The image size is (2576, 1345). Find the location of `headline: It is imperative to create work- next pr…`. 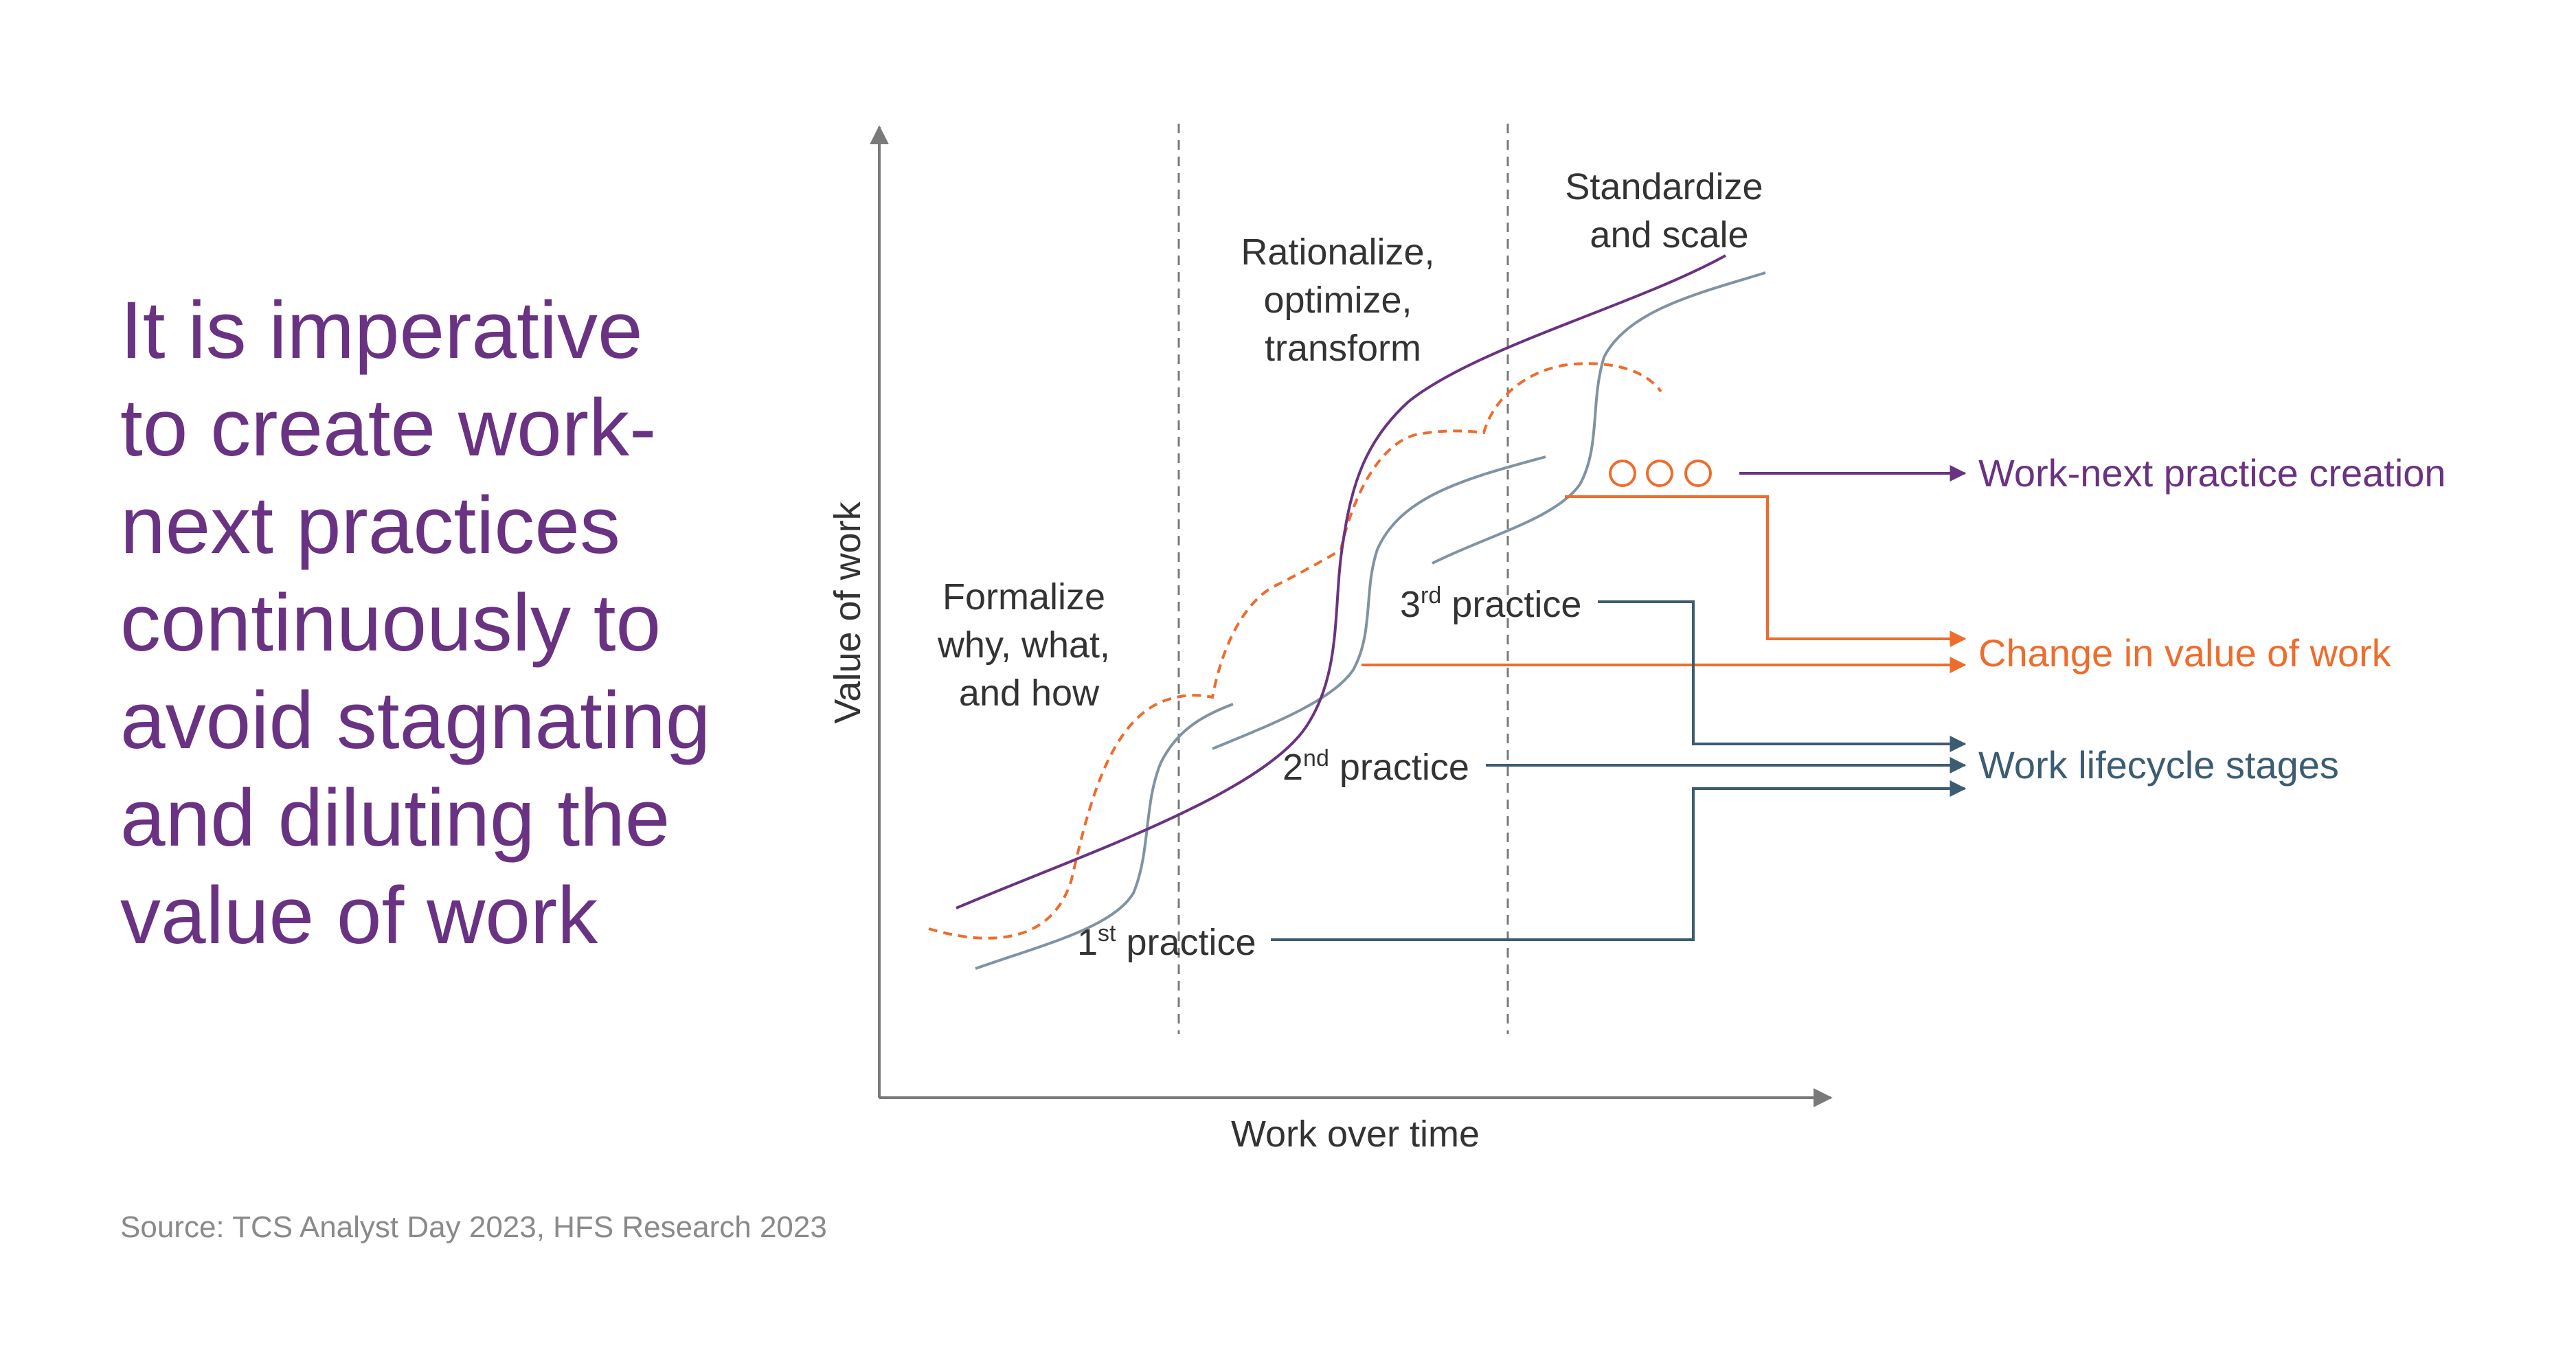

headline: It is imperative to create work- next pr… is located at coordinates (446, 623).